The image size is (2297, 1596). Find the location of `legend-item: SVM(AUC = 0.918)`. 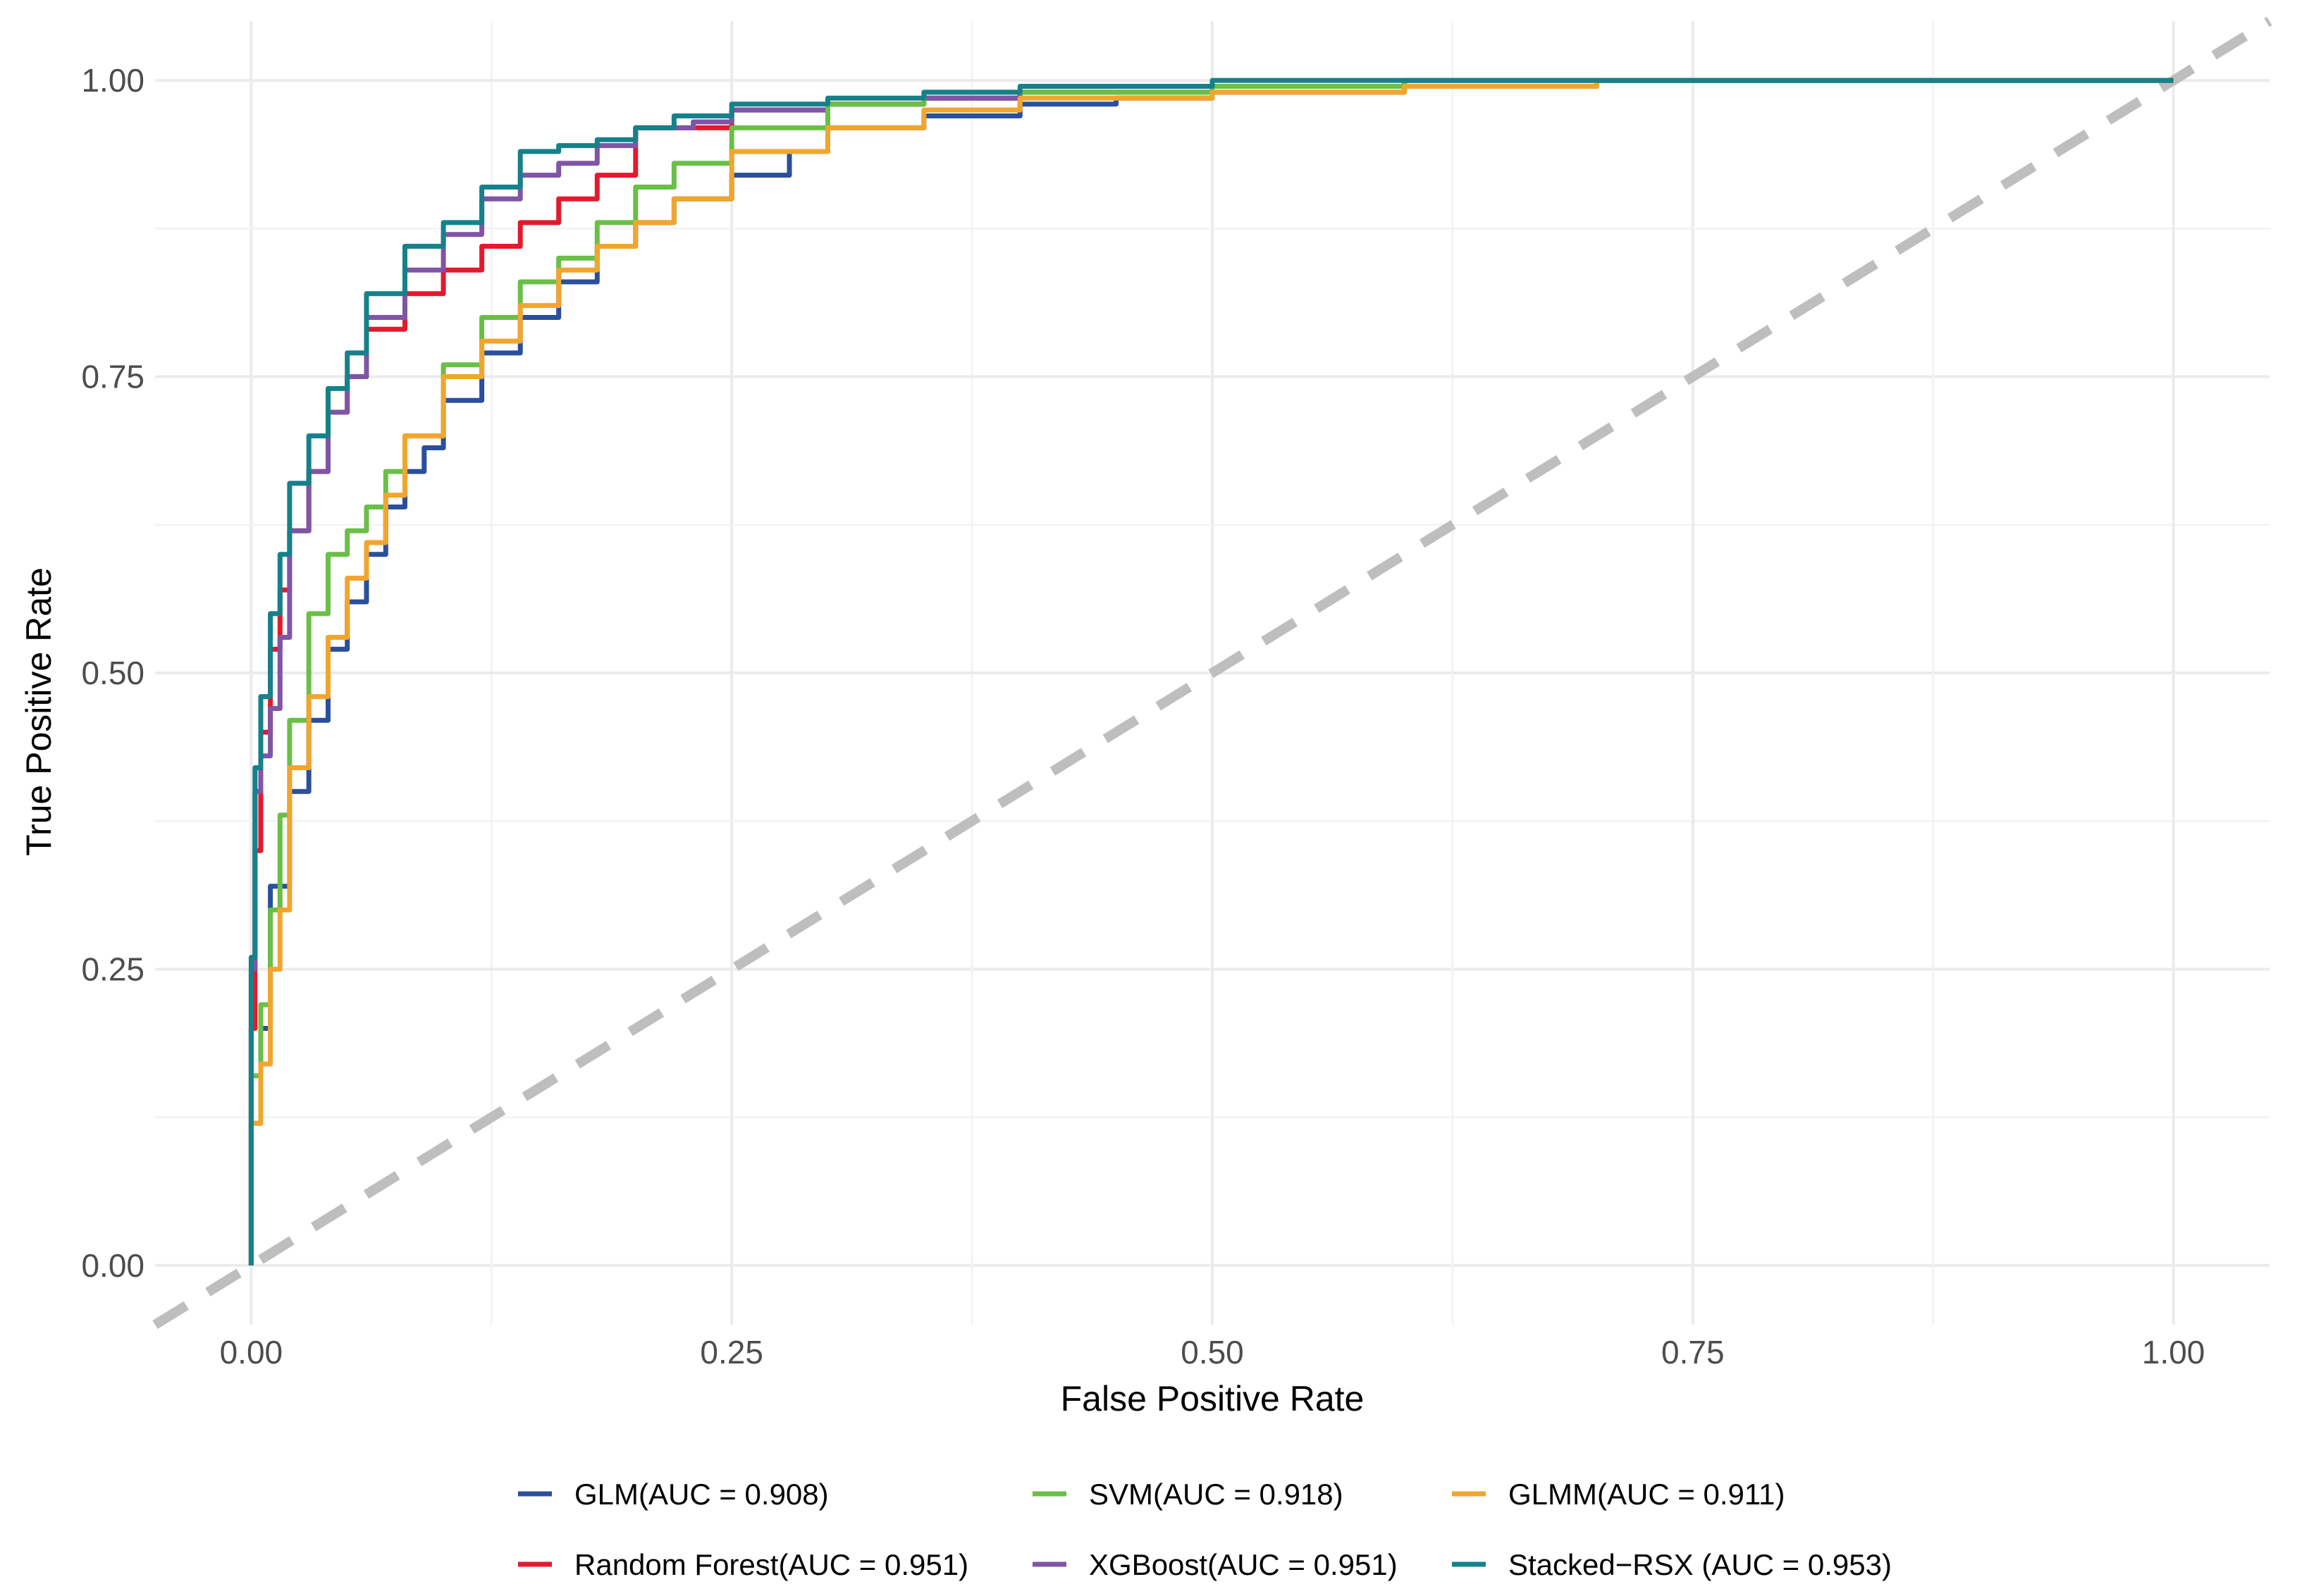

legend-item: SVM(AUC = 0.918) is located at coordinates (1188, 1495).